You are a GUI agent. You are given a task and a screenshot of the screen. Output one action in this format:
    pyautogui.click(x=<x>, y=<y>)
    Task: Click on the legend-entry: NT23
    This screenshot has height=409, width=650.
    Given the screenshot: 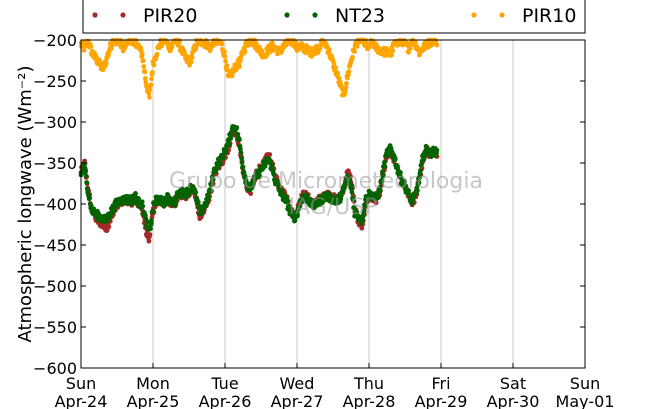 What is the action you would take?
    pyautogui.click(x=334, y=16)
    